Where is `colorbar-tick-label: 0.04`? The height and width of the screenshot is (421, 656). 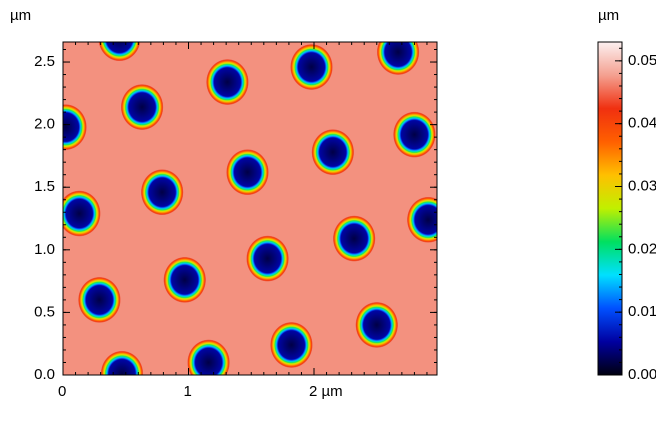
colorbar-tick-label: 0.04 is located at coordinates (642, 123).